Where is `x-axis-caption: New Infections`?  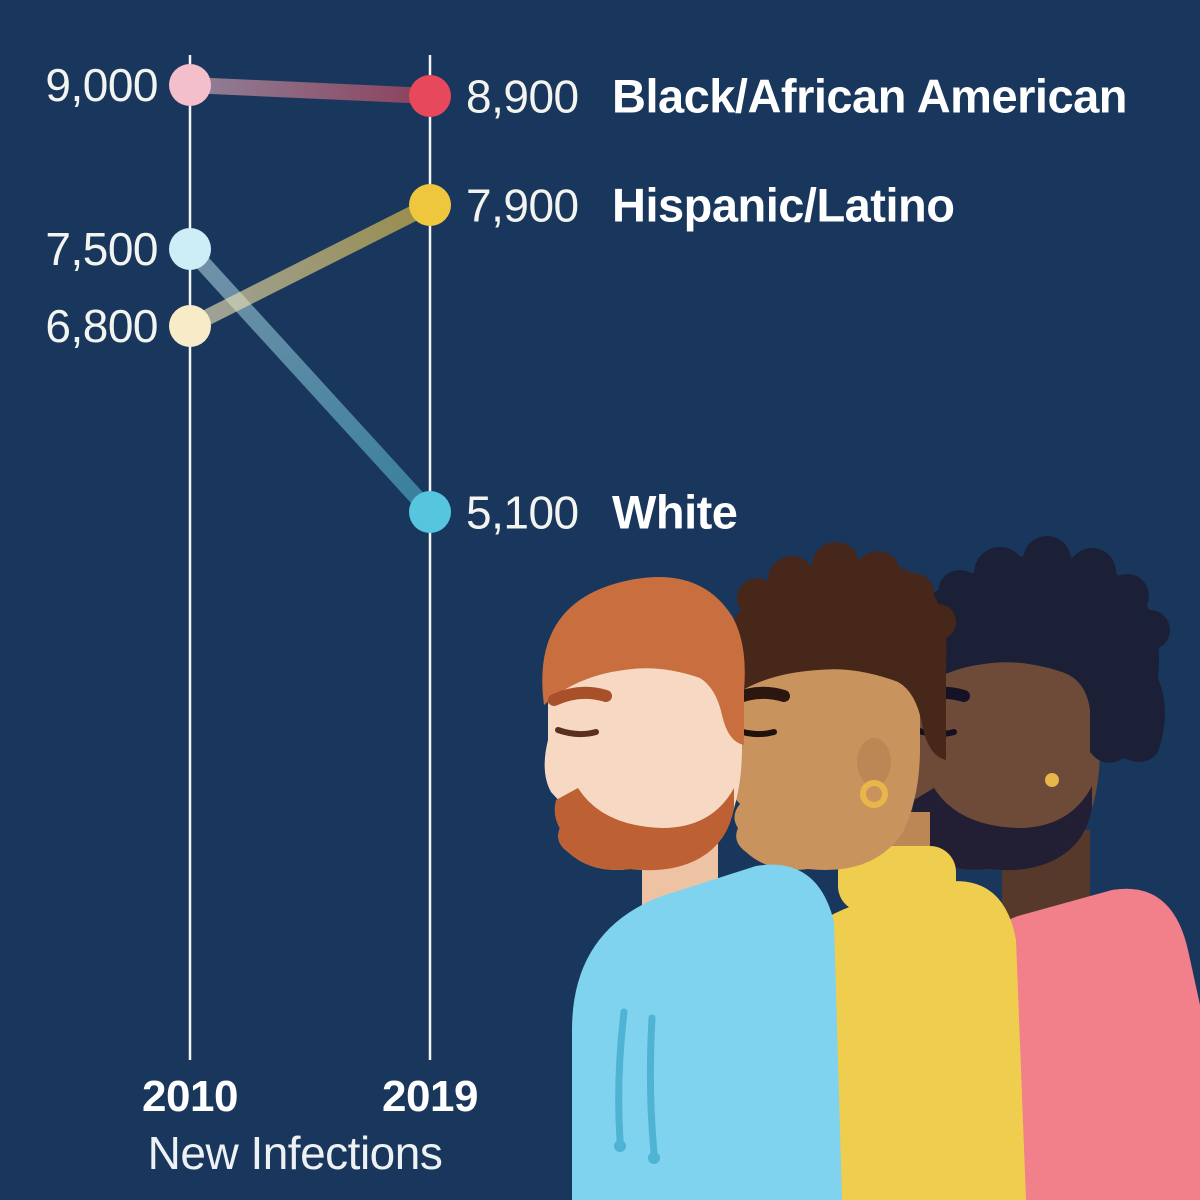 x-axis-caption: New Infections is located at coordinates (295, 1153).